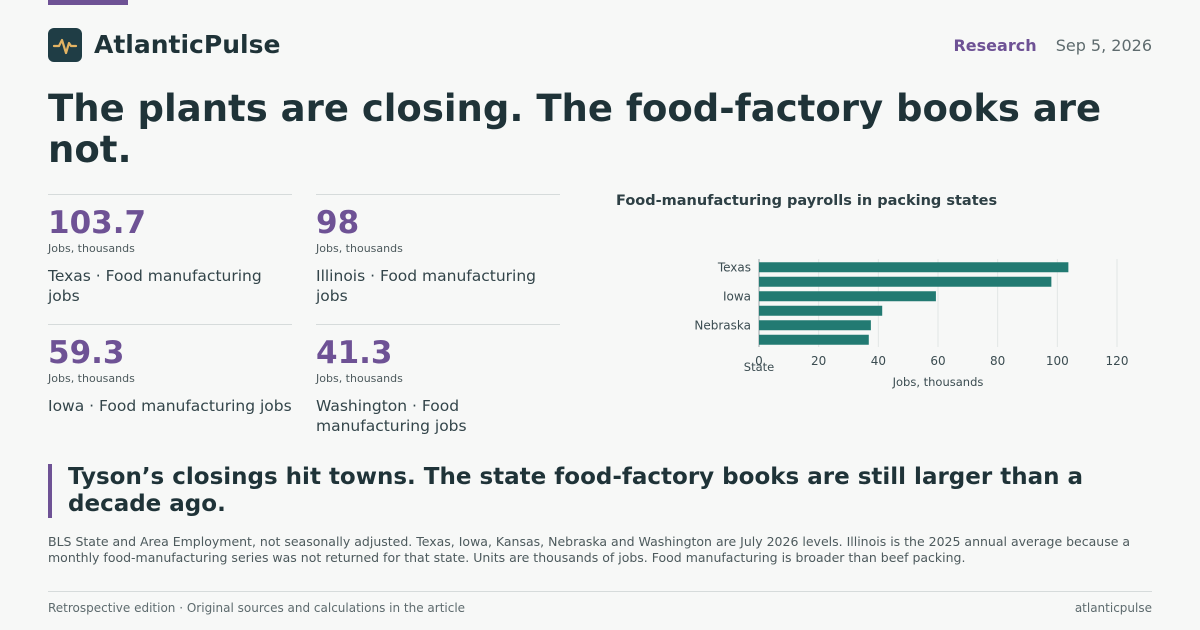 The width and height of the screenshot is (1200, 630). What do you see at coordinates (354, 353) in the screenshot?
I see `stat-value: 41.3` at bounding box center [354, 353].